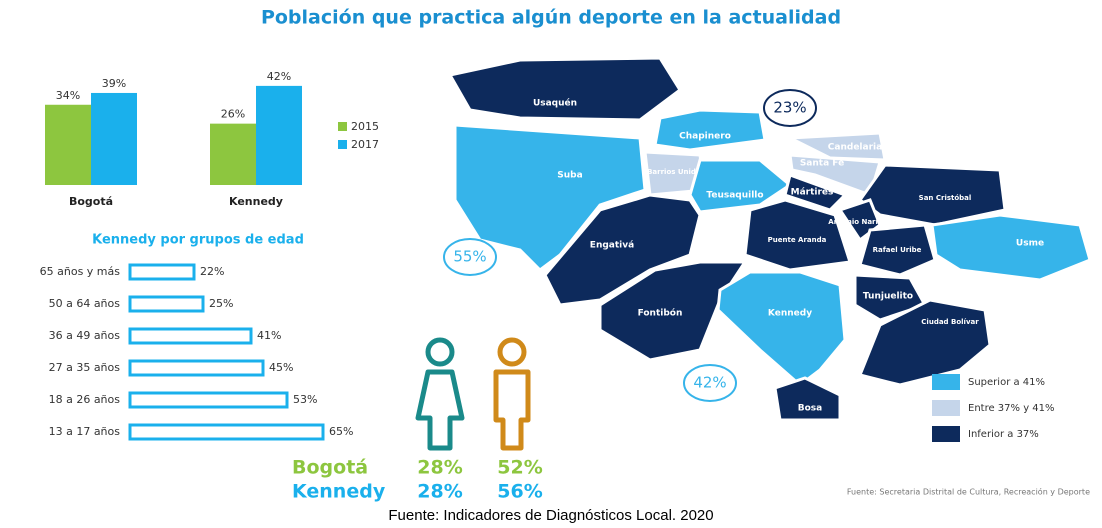 The height and width of the screenshot is (528, 1102). I want to click on district-label: Tunjuelito, so click(888, 297).